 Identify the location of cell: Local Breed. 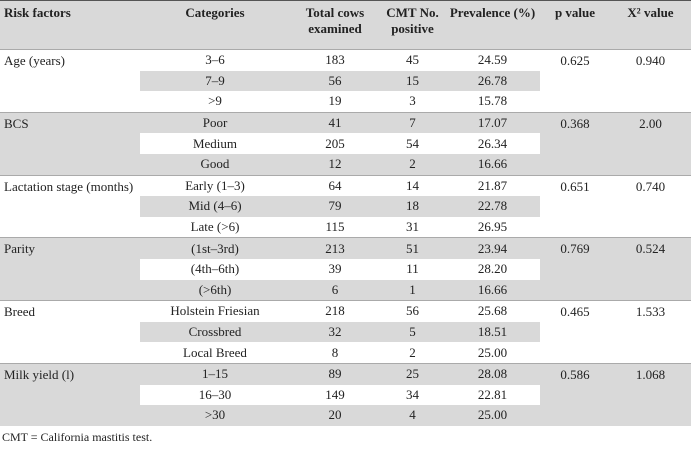
(215, 352).